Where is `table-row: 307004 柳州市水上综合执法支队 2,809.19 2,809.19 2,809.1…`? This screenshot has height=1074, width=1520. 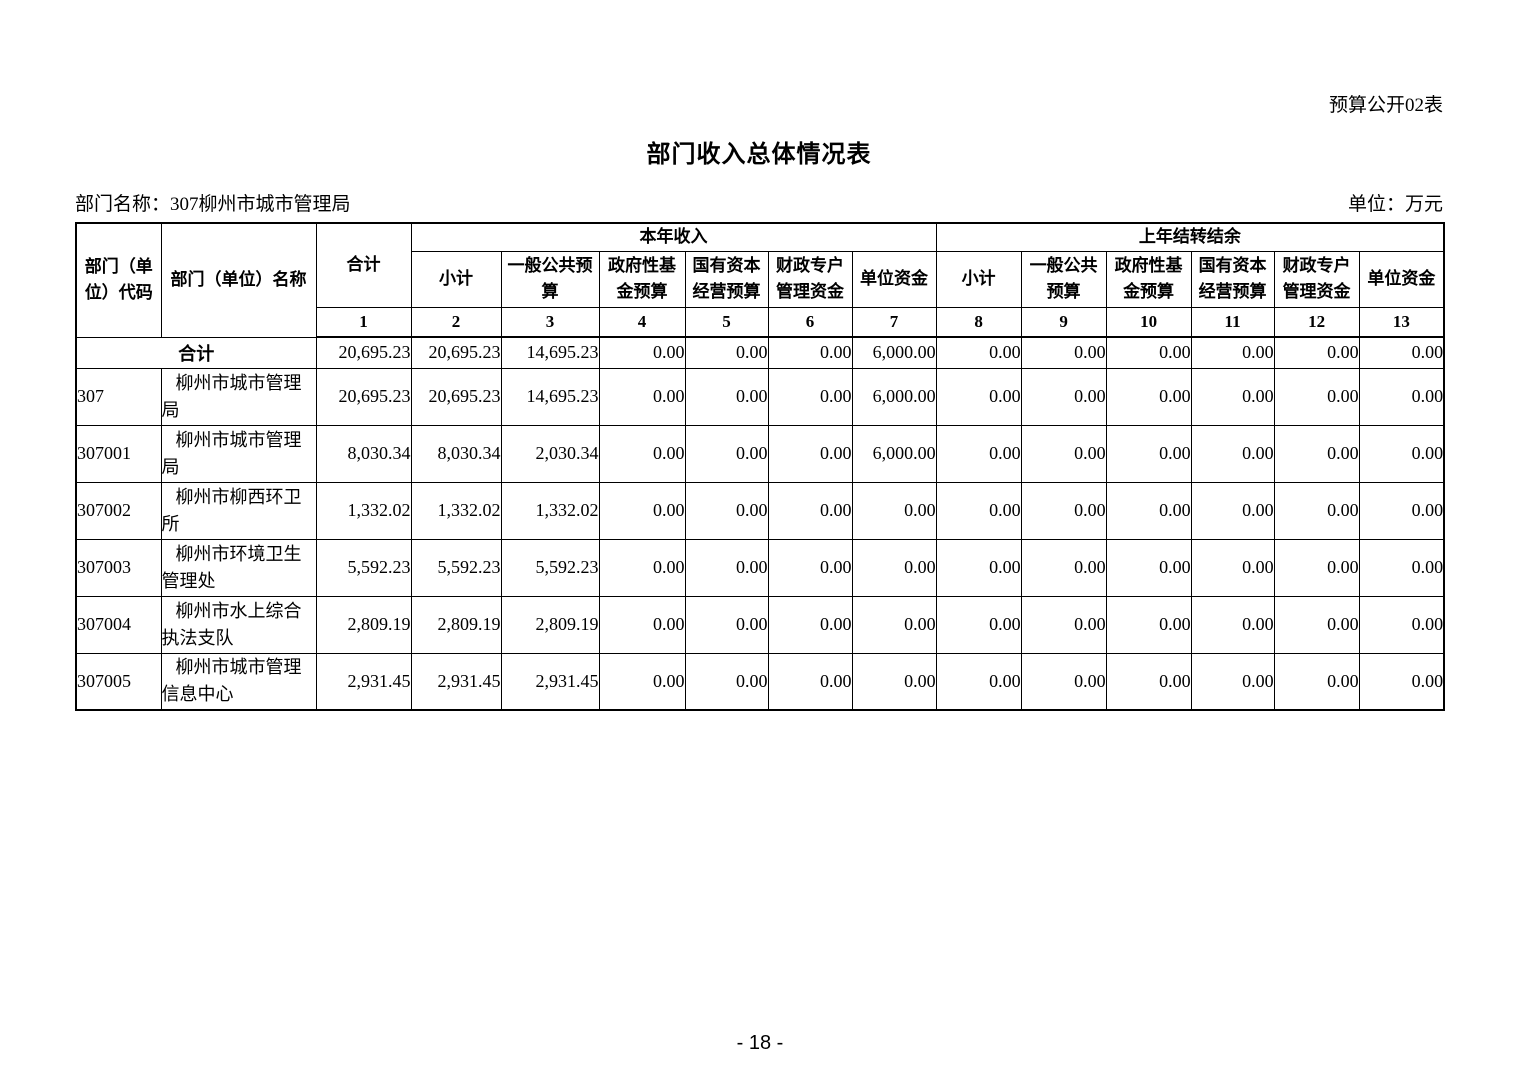 table-row: 307004 柳州市水上综合执法支队 2,809.19 2,809.19 2,809.1… is located at coordinates (760, 624).